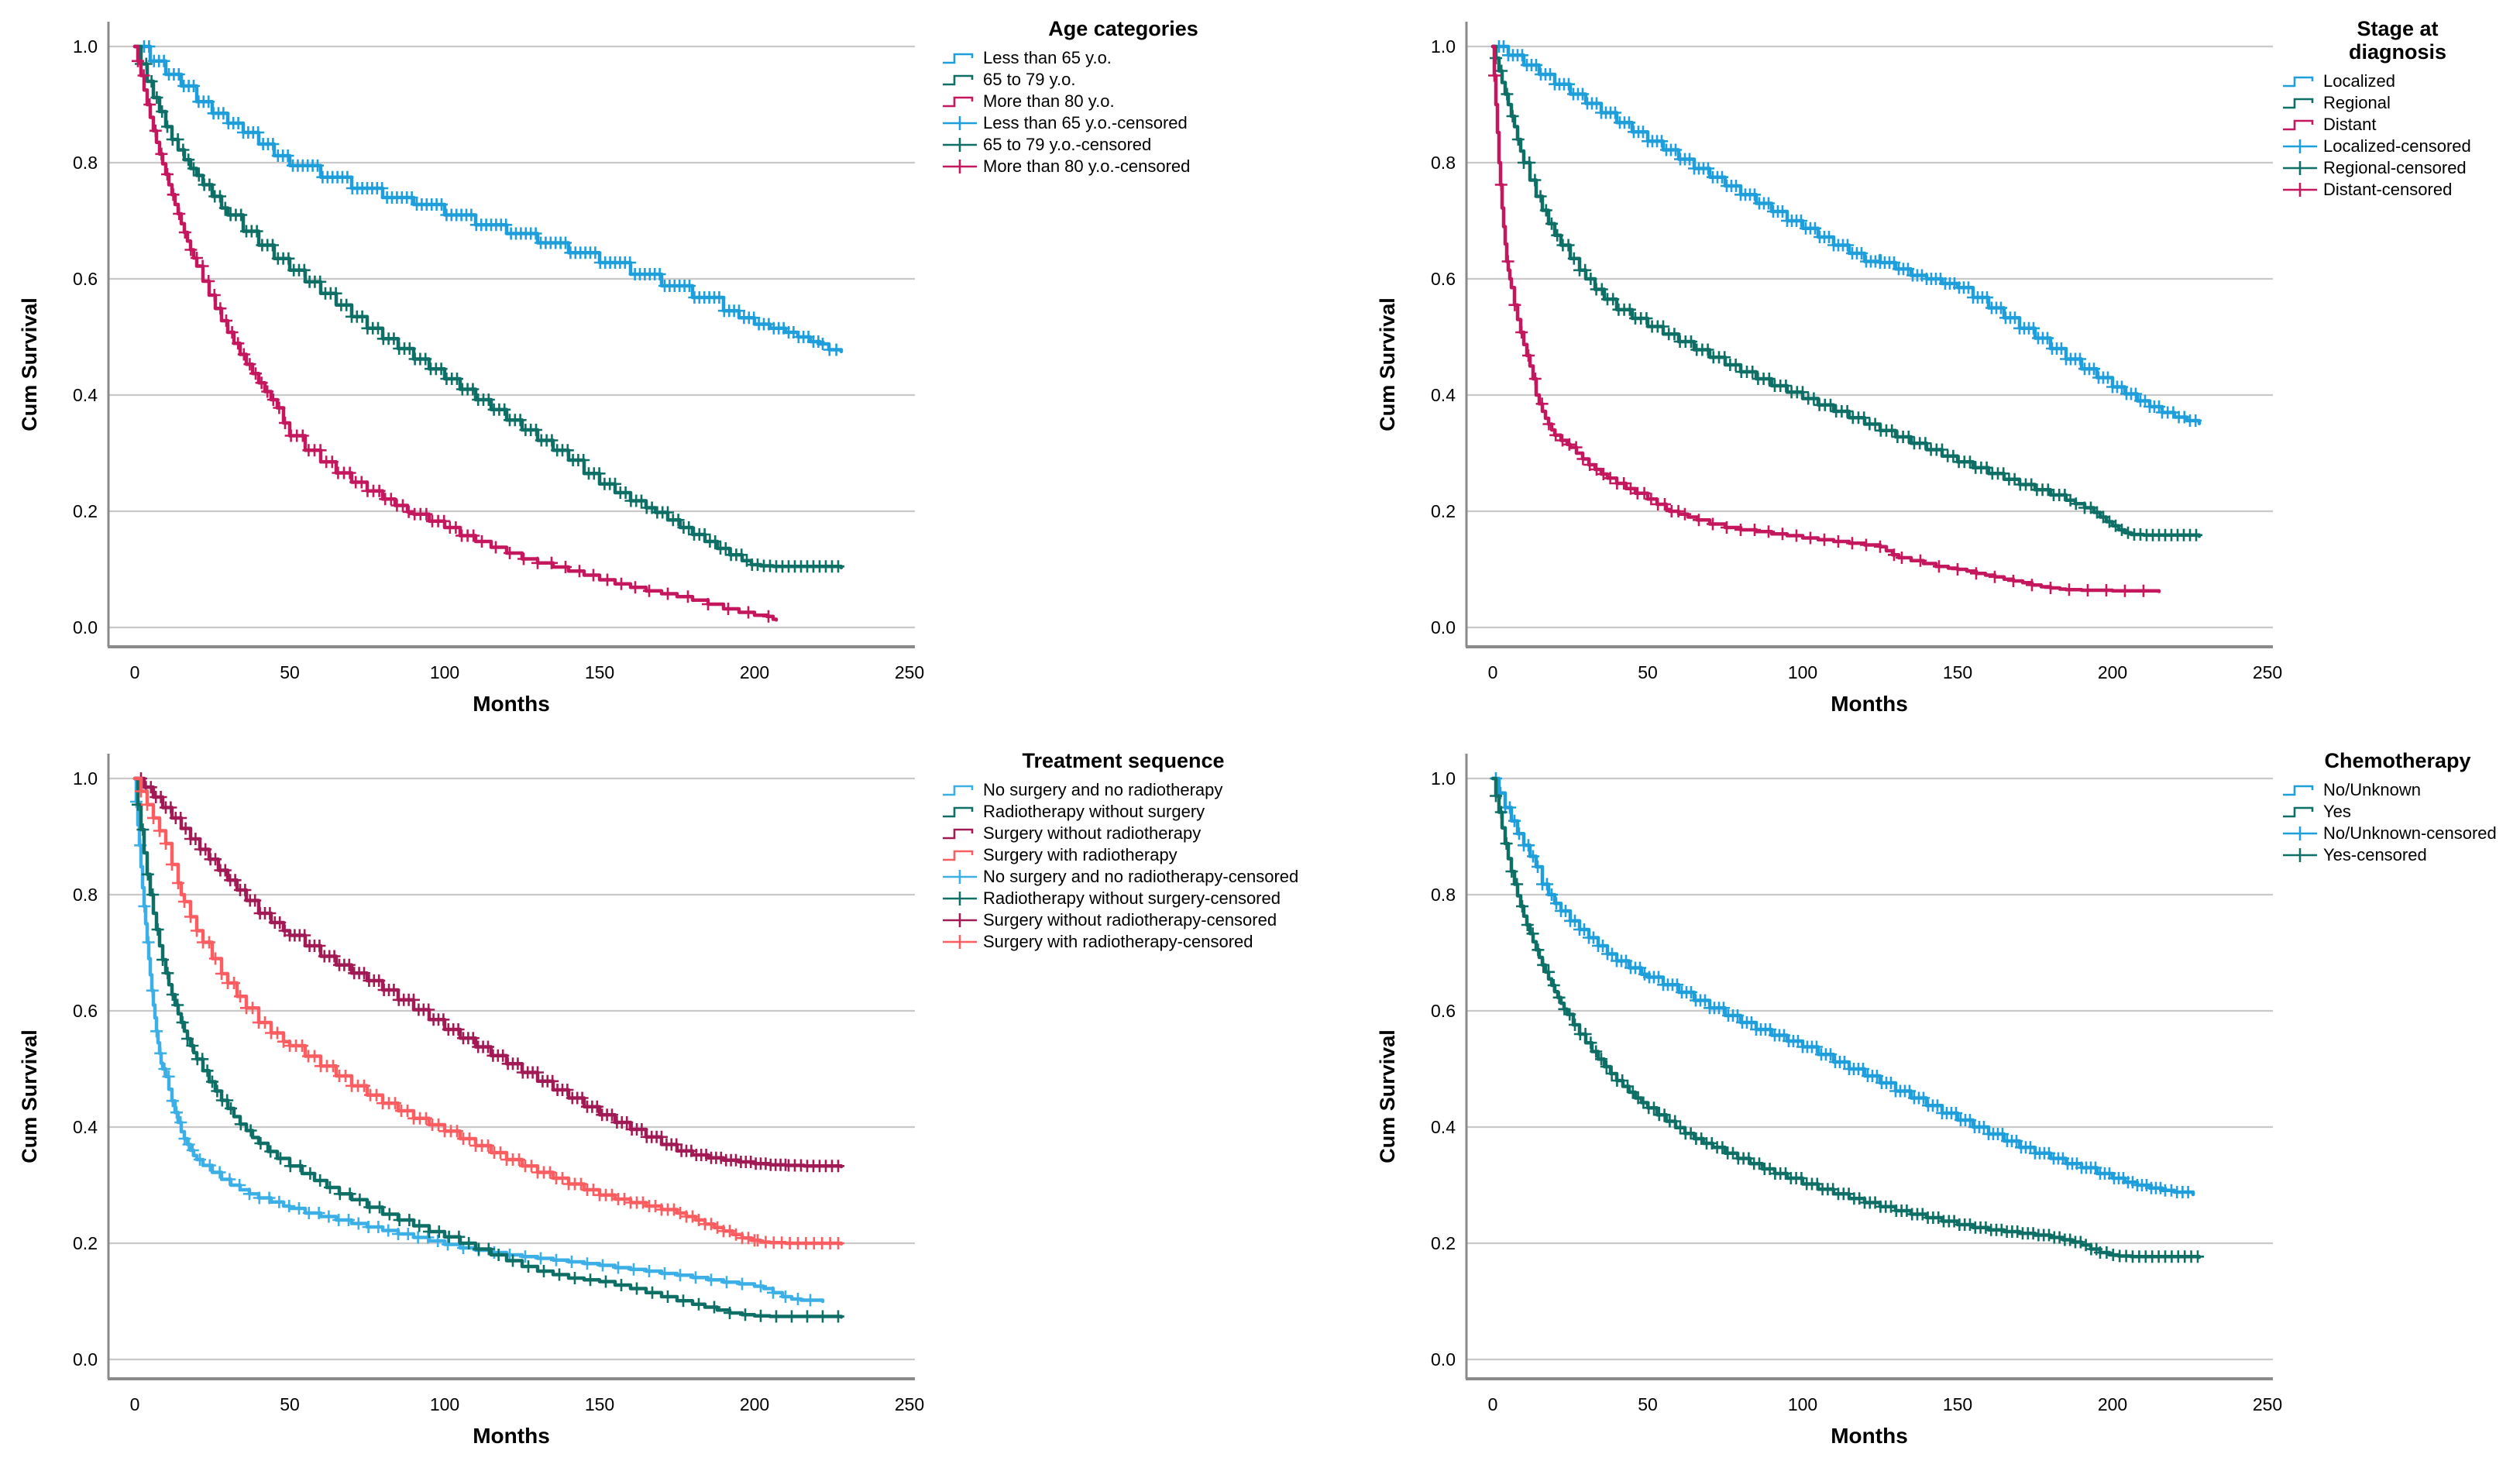 This screenshot has height=1464, width=2520. What do you see at coordinates (1123, 79) in the screenshot?
I see `legend-item: 65 to 79 y.o.` at bounding box center [1123, 79].